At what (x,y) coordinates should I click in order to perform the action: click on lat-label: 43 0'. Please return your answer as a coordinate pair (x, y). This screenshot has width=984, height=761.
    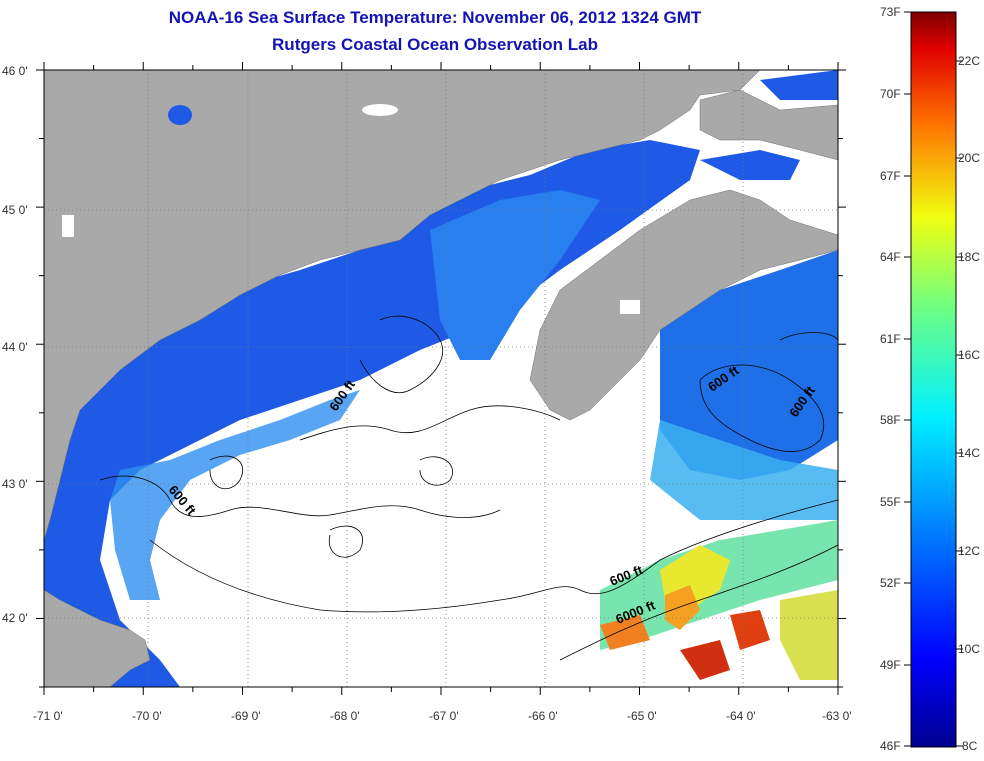
    Looking at the image, I should click on (15, 484).